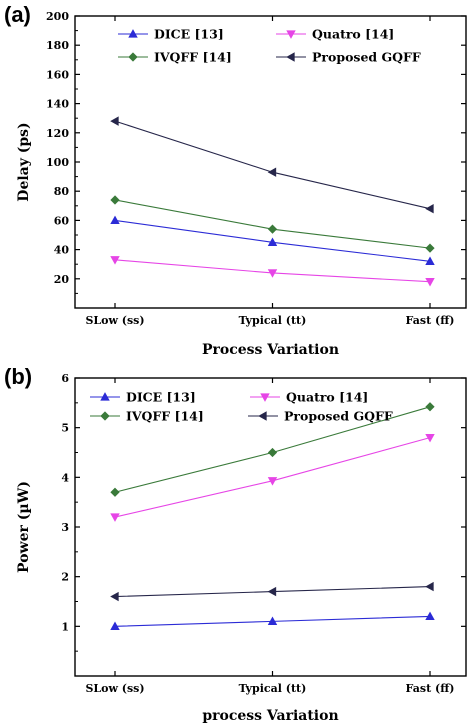 This screenshot has height=725, width=474. I want to click on y-tick-label: 200, so click(57, 16).